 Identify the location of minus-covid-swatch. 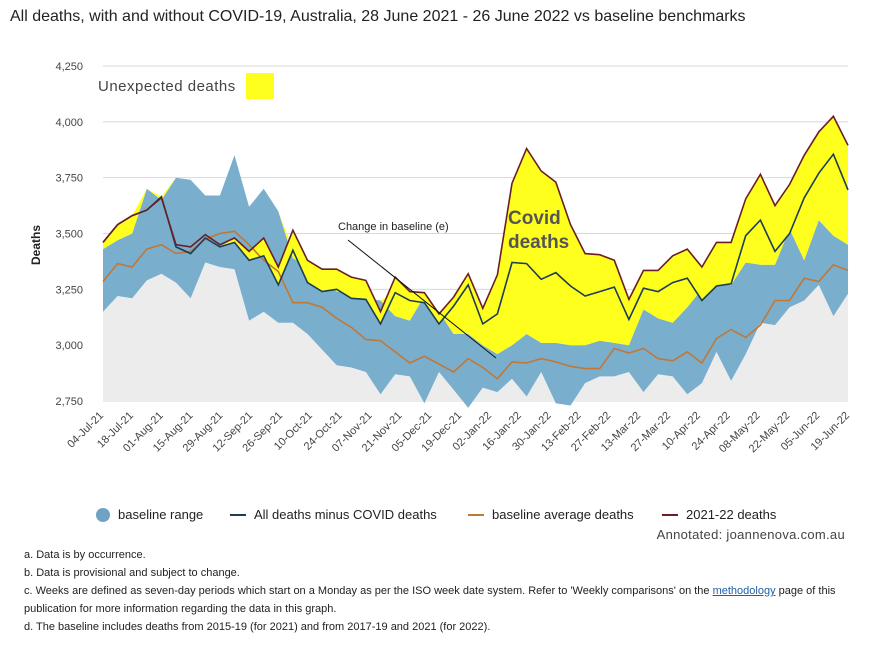
(238, 514).